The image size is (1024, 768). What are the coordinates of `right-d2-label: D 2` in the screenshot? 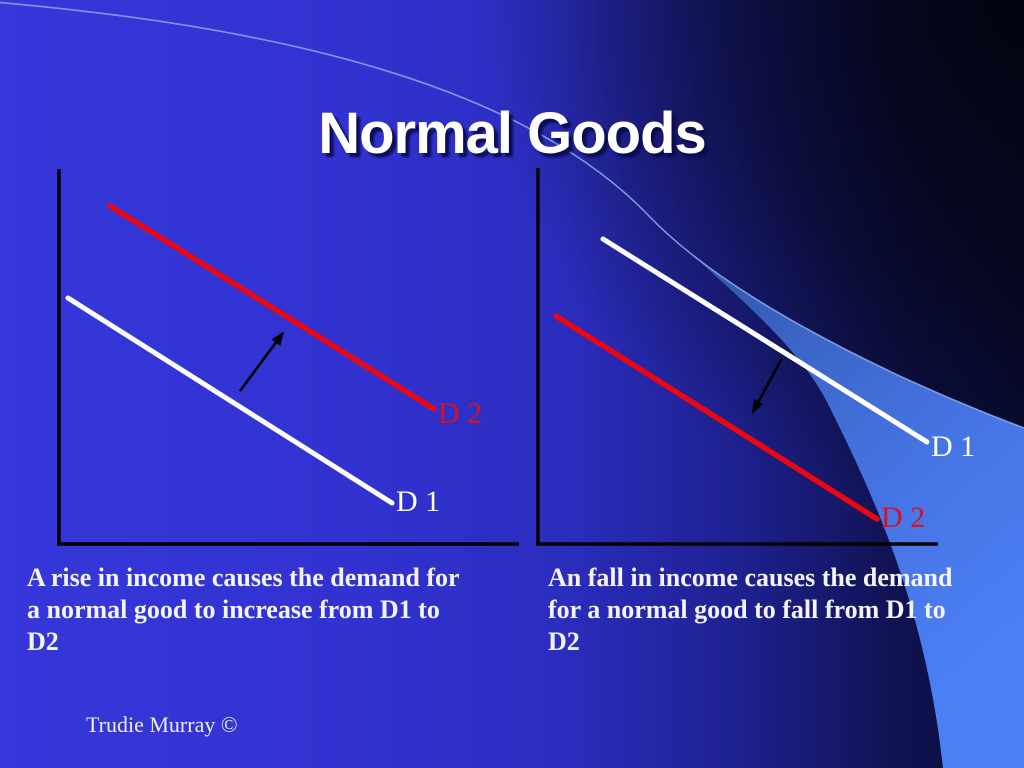 It's located at (903, 517).